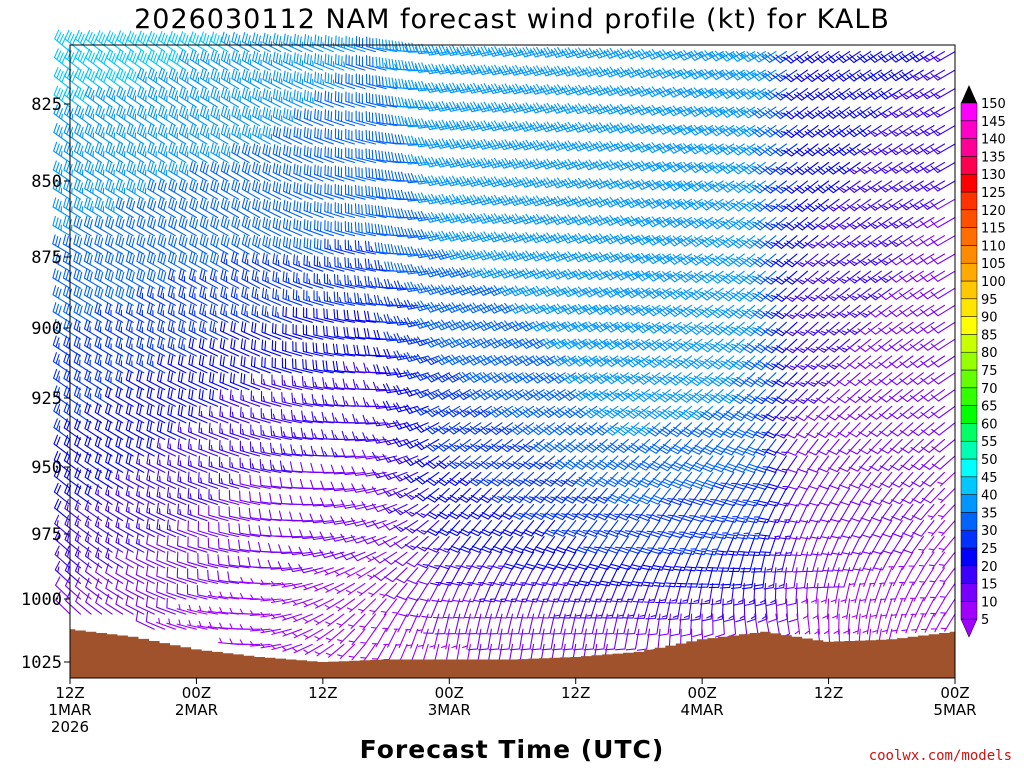 This screenshot has height=768, width=1024. I want to click on y-tick-label: 850, so click(46, 182).